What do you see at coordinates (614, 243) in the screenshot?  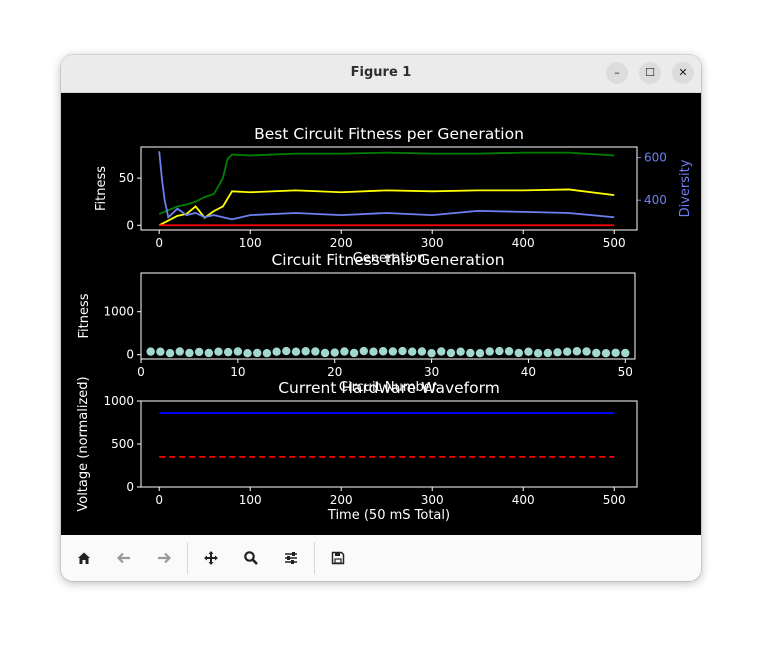 I see `x-tick-label: 500` at bounding box center [614, 243].